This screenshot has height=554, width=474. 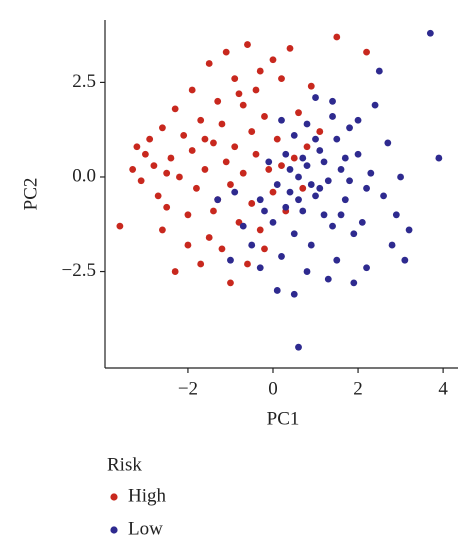 I want to click on legend-title: Risk, so click(x=124, y=464).